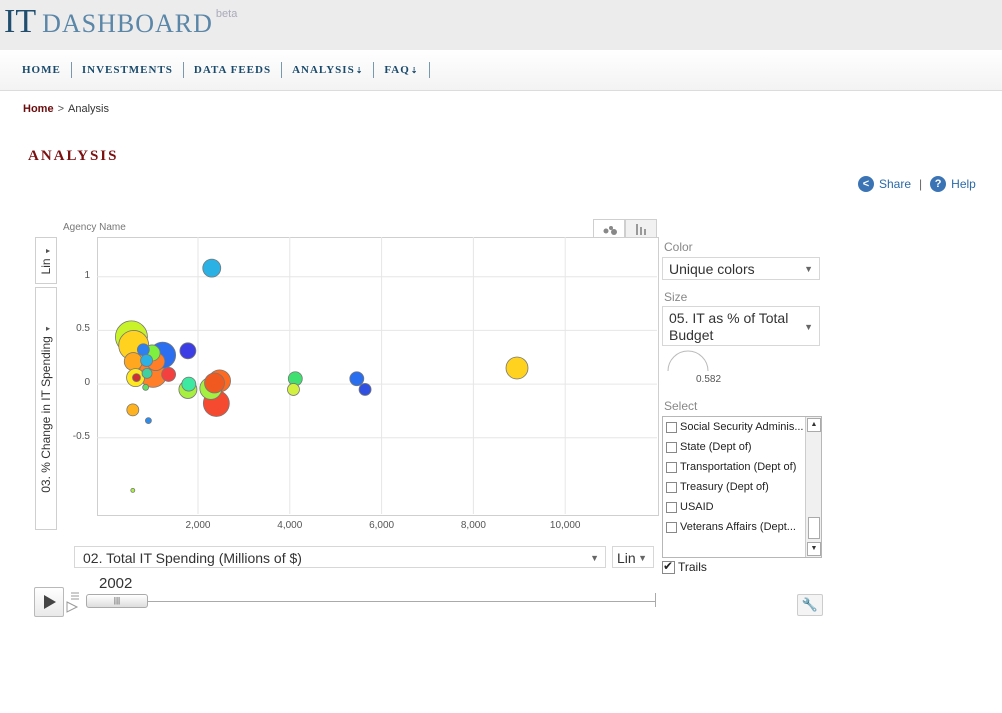 The image size is (1002, 713). I want to click on y-axis-metric-value: 03. % Change in IT Spending, so click(46, 414).